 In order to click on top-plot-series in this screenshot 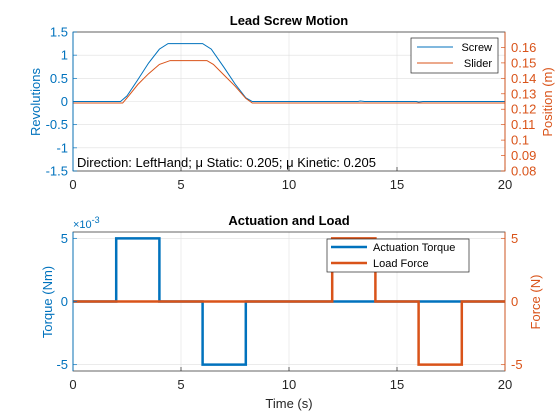, I will do `click(289, 73)`.